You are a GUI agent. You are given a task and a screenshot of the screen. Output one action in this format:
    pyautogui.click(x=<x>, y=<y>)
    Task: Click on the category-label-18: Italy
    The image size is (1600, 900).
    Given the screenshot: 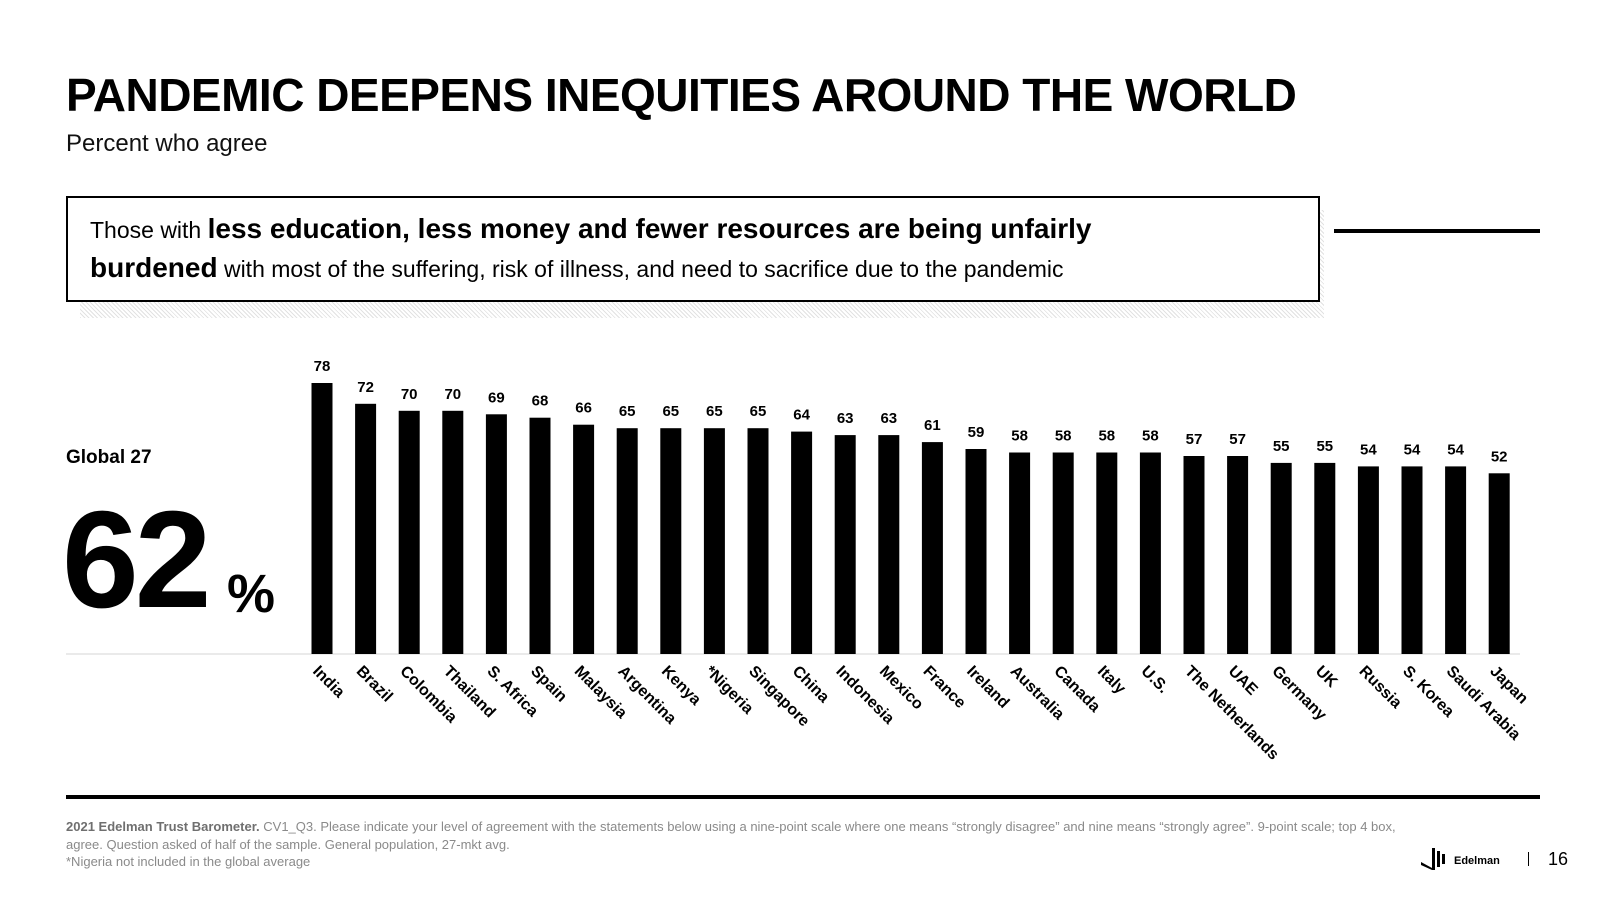 What is the action you would take?
    pyautogui.click(x=1111, y=680)
    